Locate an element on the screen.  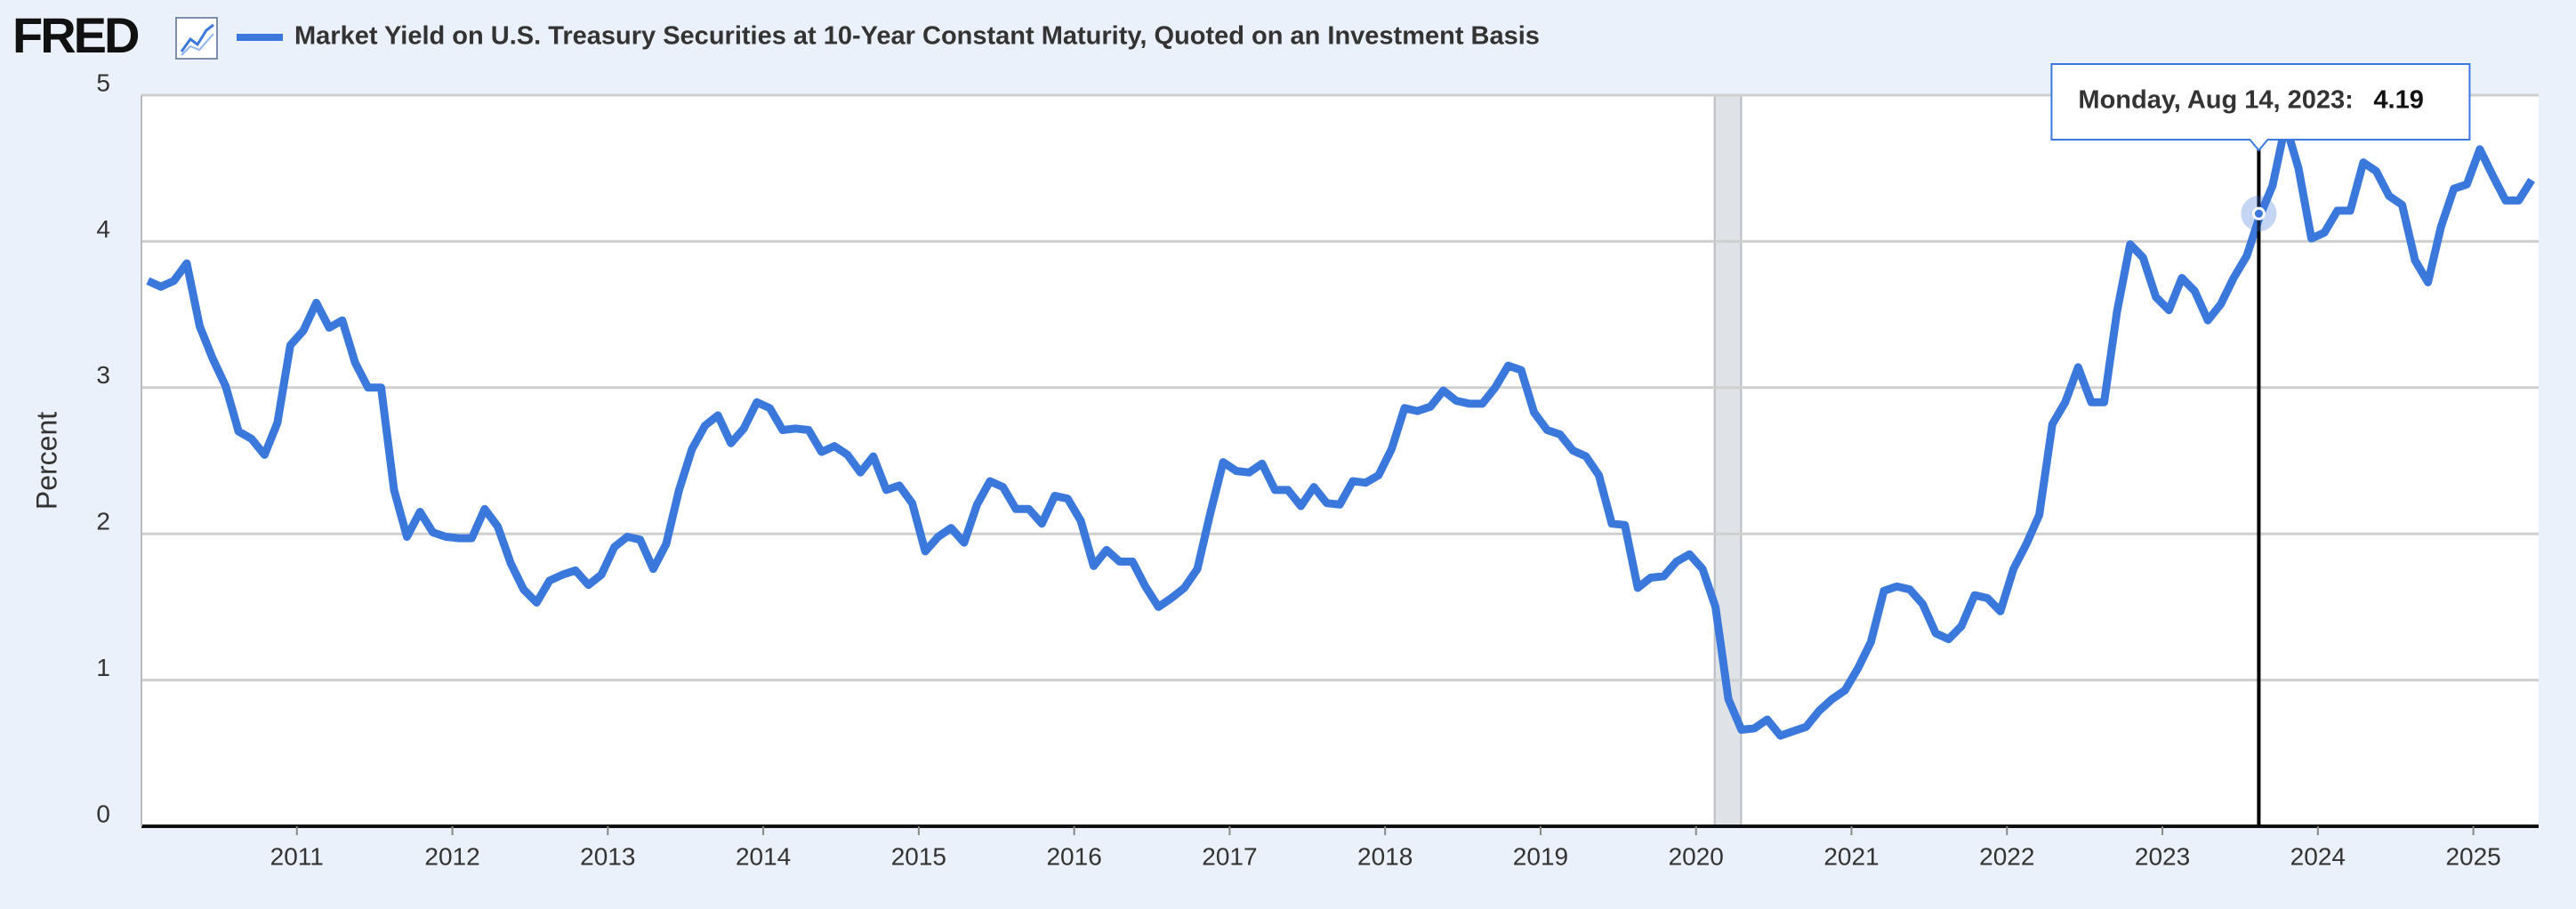
x-tick-label: 2025 is located at coordinates (2472, 856).